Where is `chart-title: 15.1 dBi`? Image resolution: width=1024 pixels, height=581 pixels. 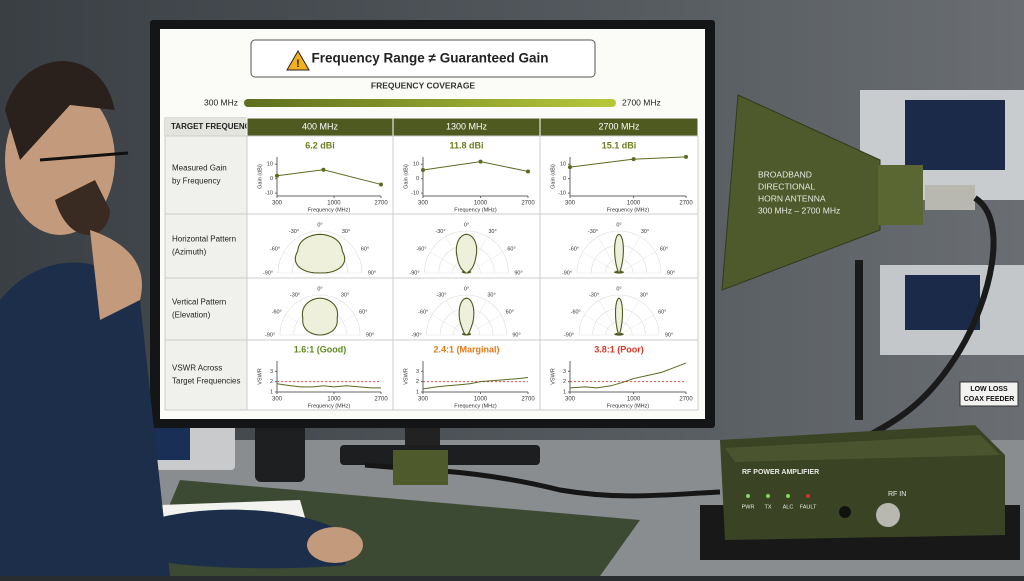 chart-title: 15.1 dBi is located at coordinates (619, 145).